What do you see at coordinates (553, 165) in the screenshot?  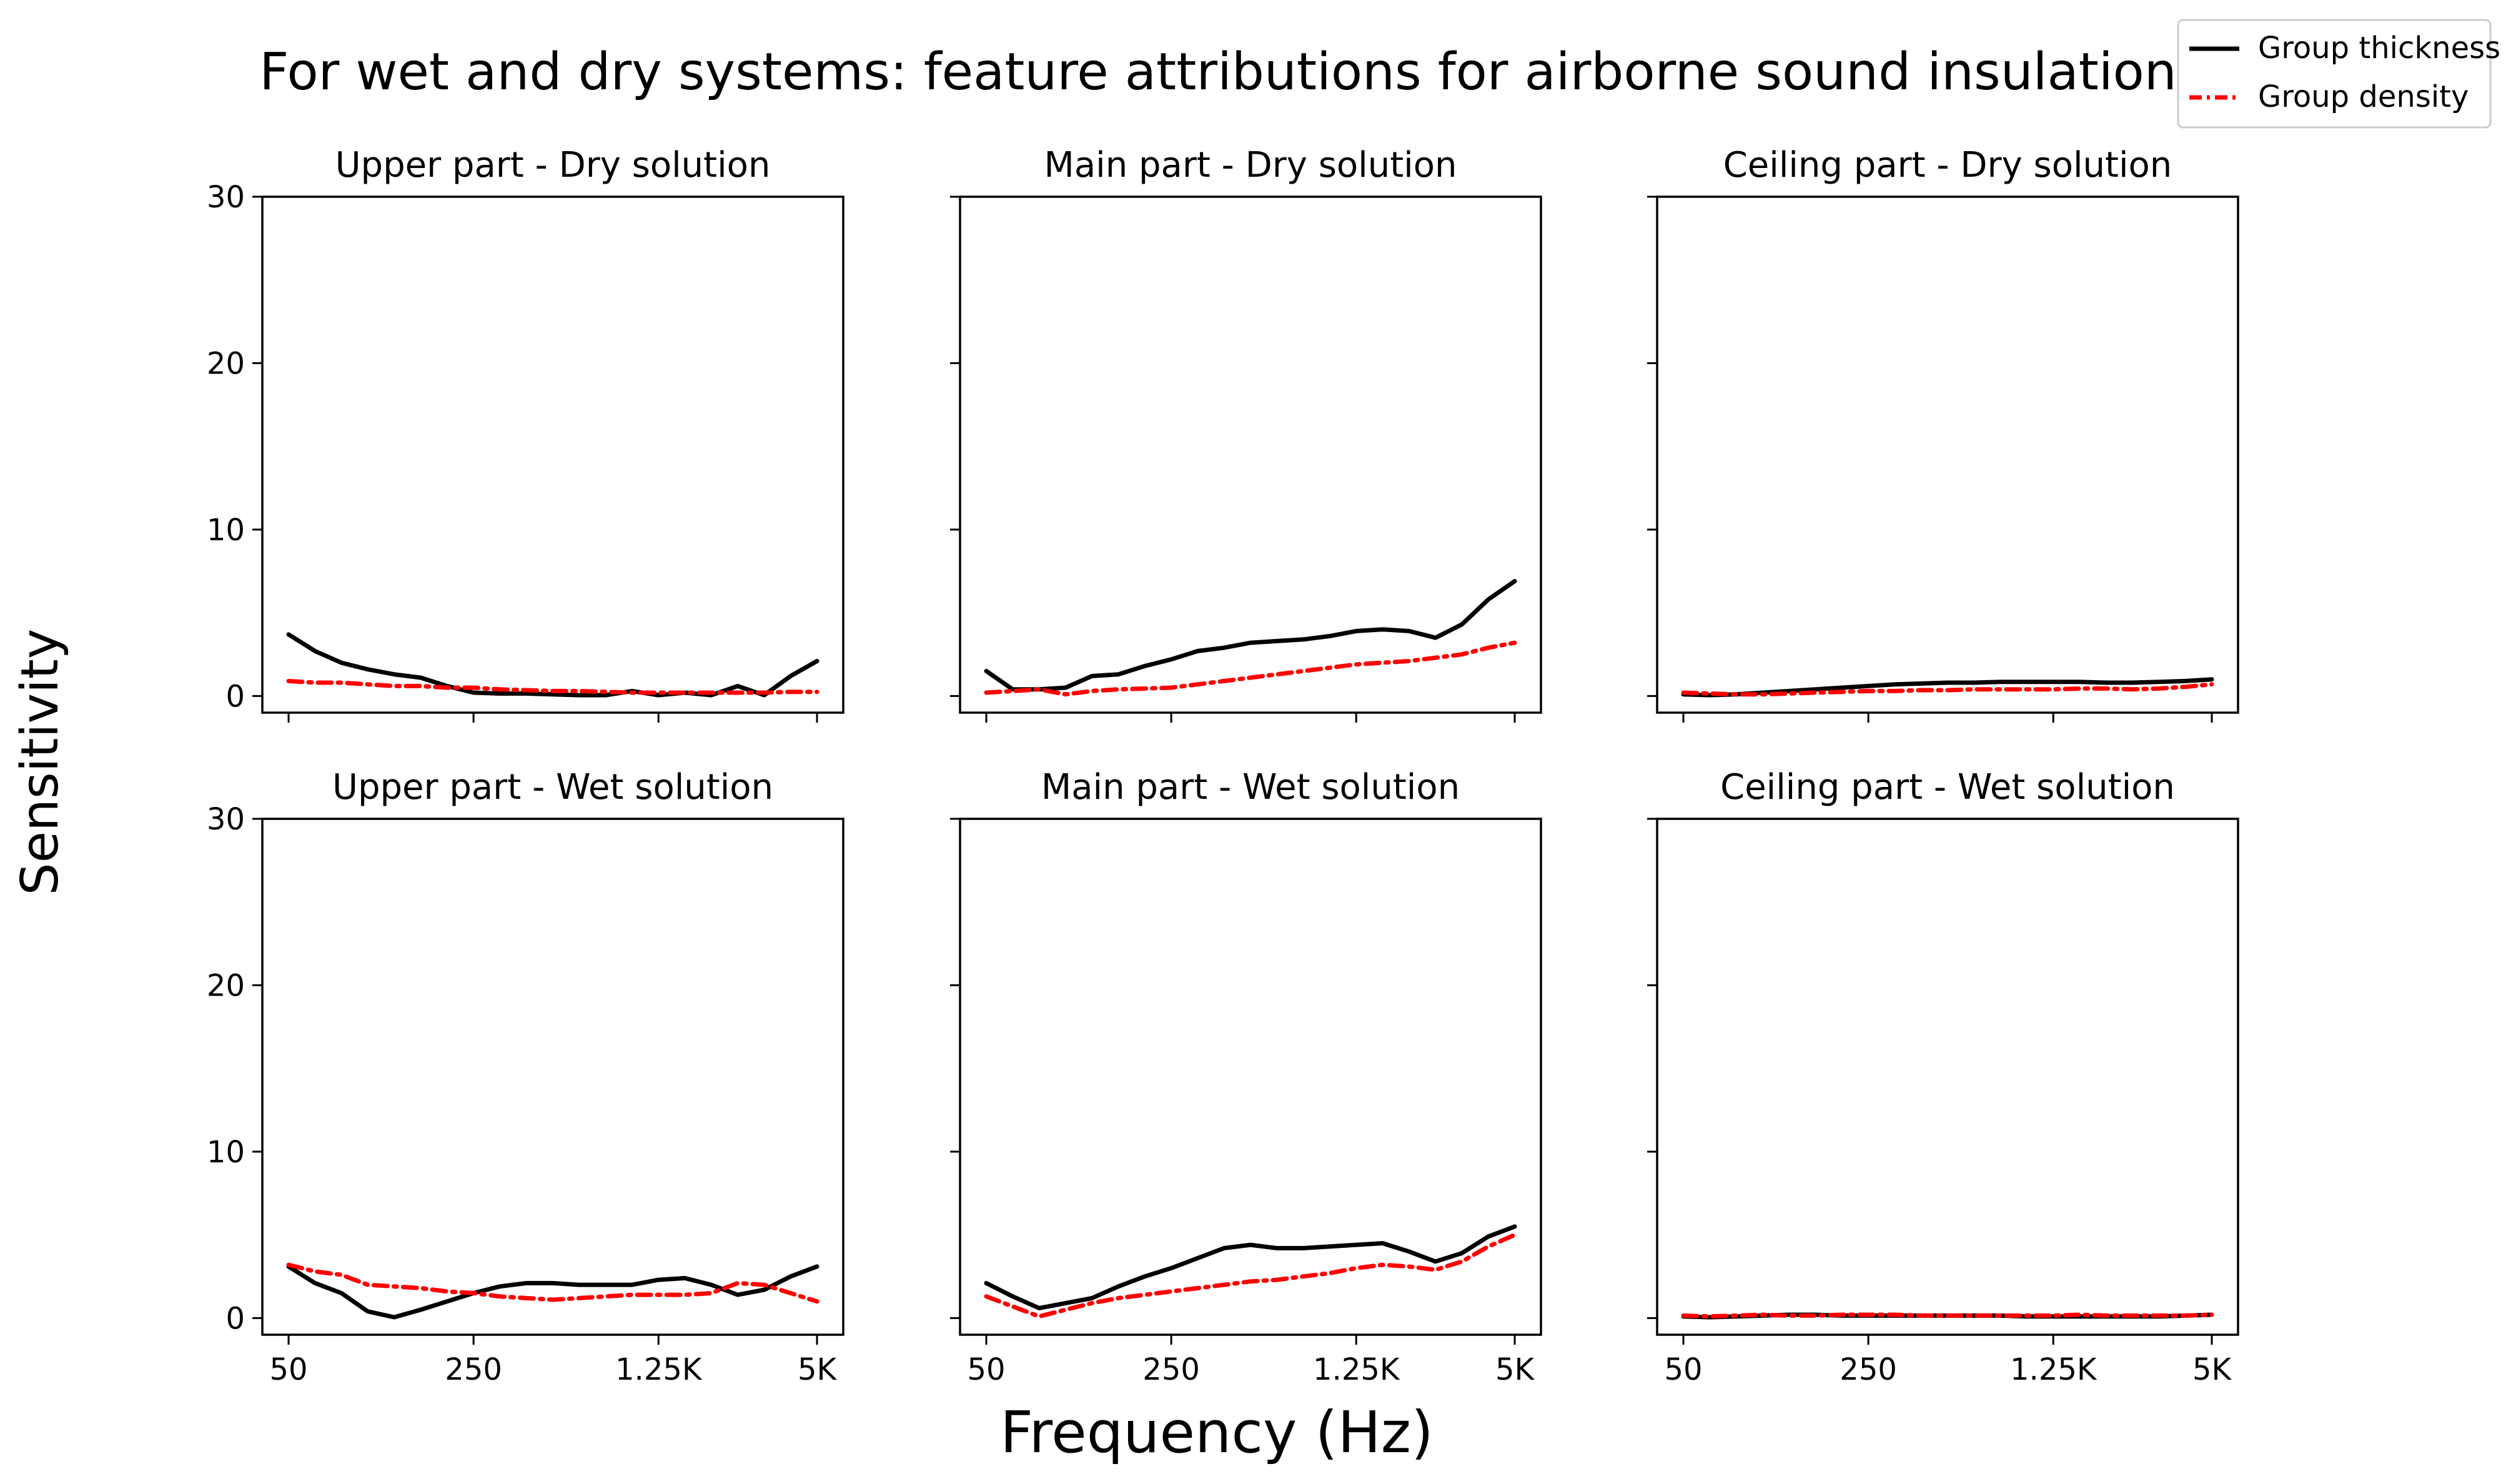 I see `panel-title: Upper part - Dry solution` at bounding box center [553, 165].